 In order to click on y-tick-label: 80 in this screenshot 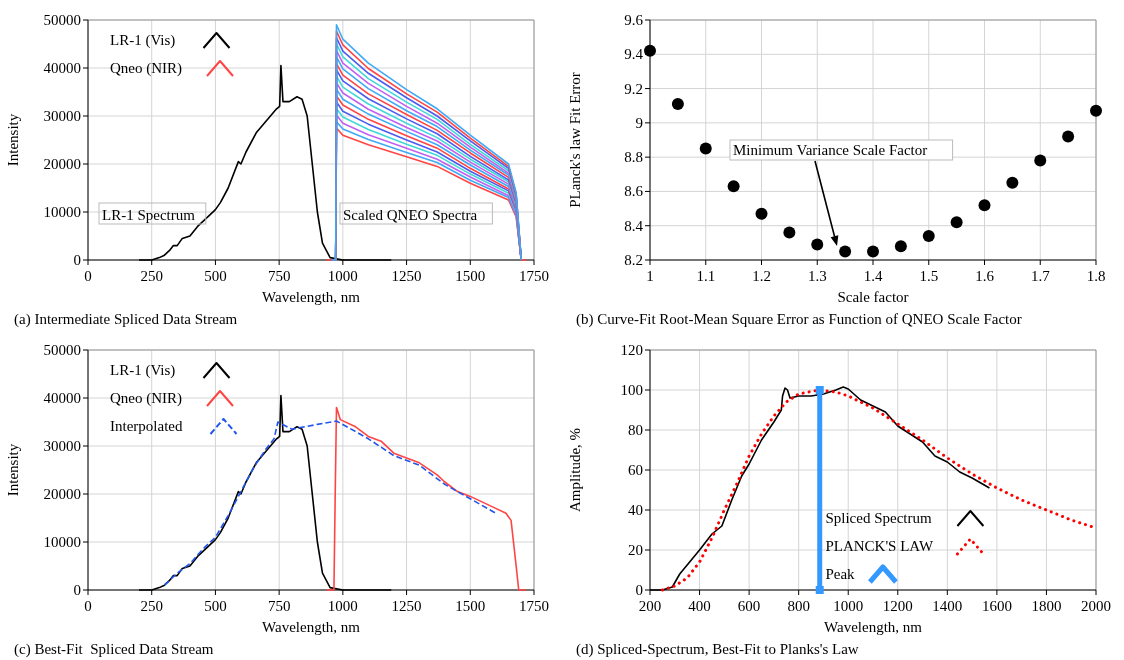, I will do `click(635, 430)`.